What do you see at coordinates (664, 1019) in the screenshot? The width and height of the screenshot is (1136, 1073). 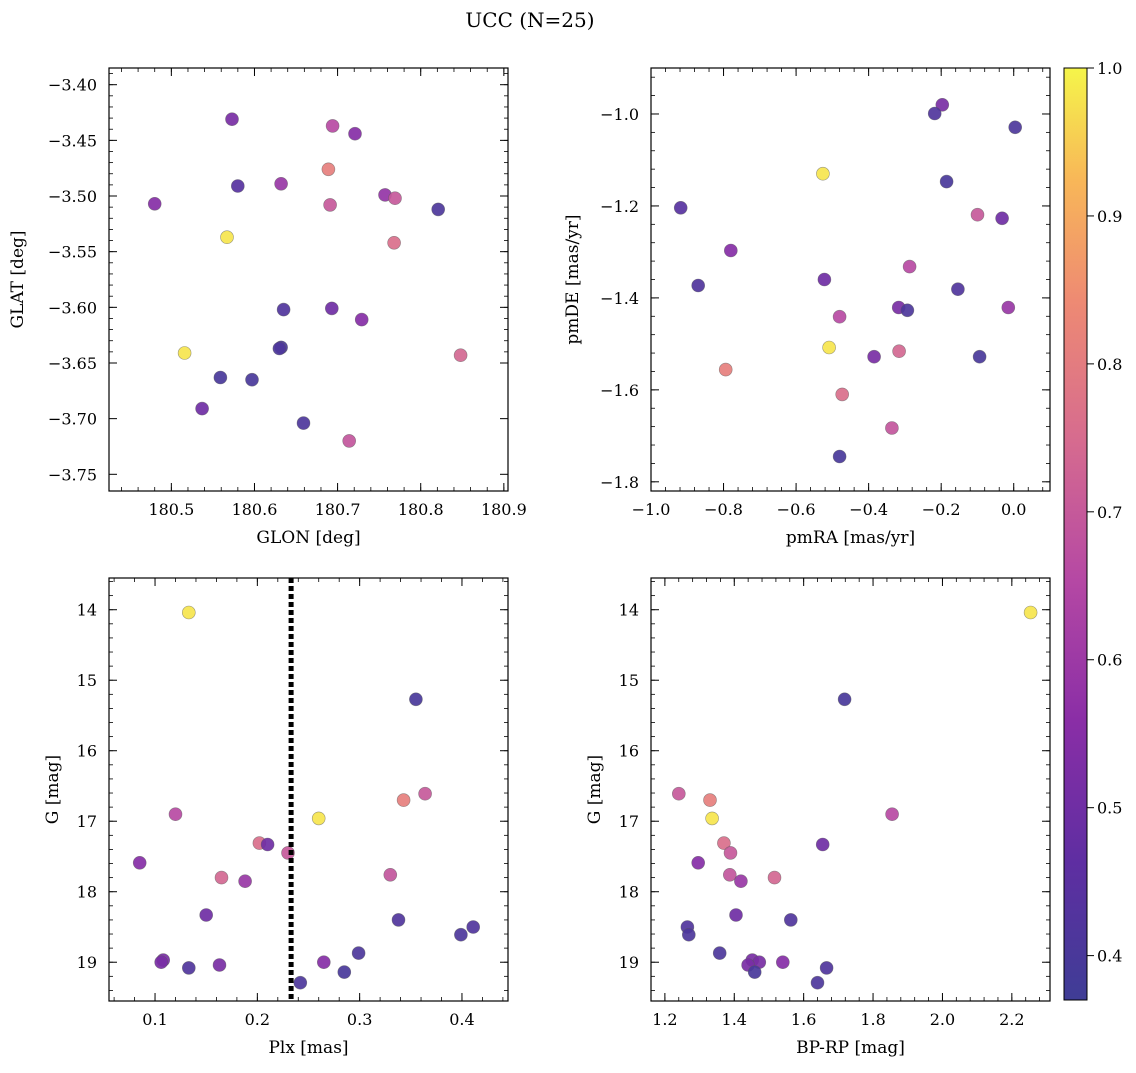 I see `x-tick-label: 1.2` at bounding box center [664, 1019].